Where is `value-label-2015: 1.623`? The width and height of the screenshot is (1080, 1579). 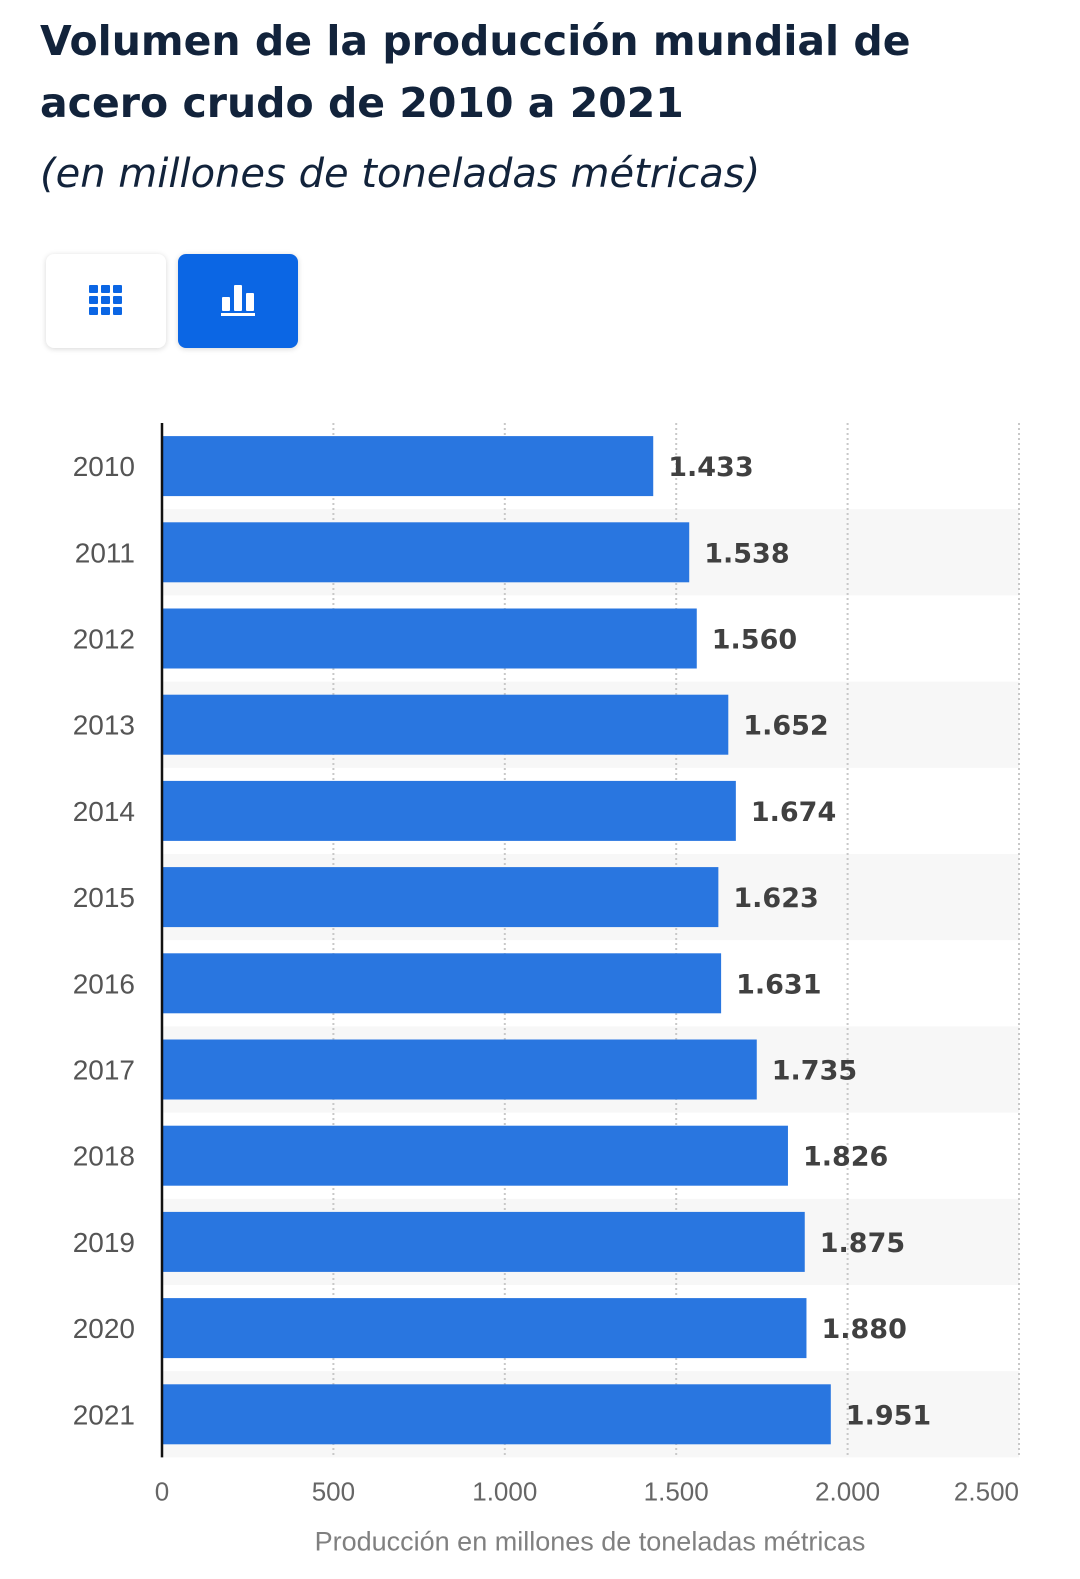
value-label-2015: 1.623 is located at coordinates (775, 898).